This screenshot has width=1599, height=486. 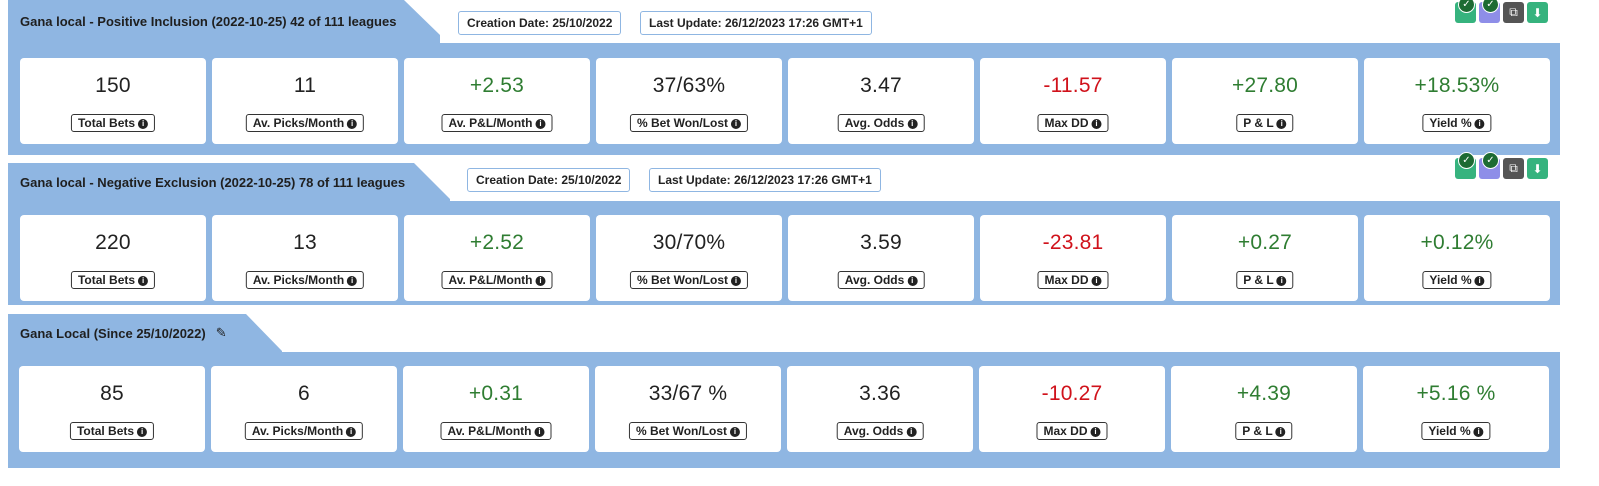 What do you see at coordinates (497, 258) in the screenshot?
I see `stat-card-pl-month: +2.52 Av. P&L/Month i` at bounding box center [497, 258].